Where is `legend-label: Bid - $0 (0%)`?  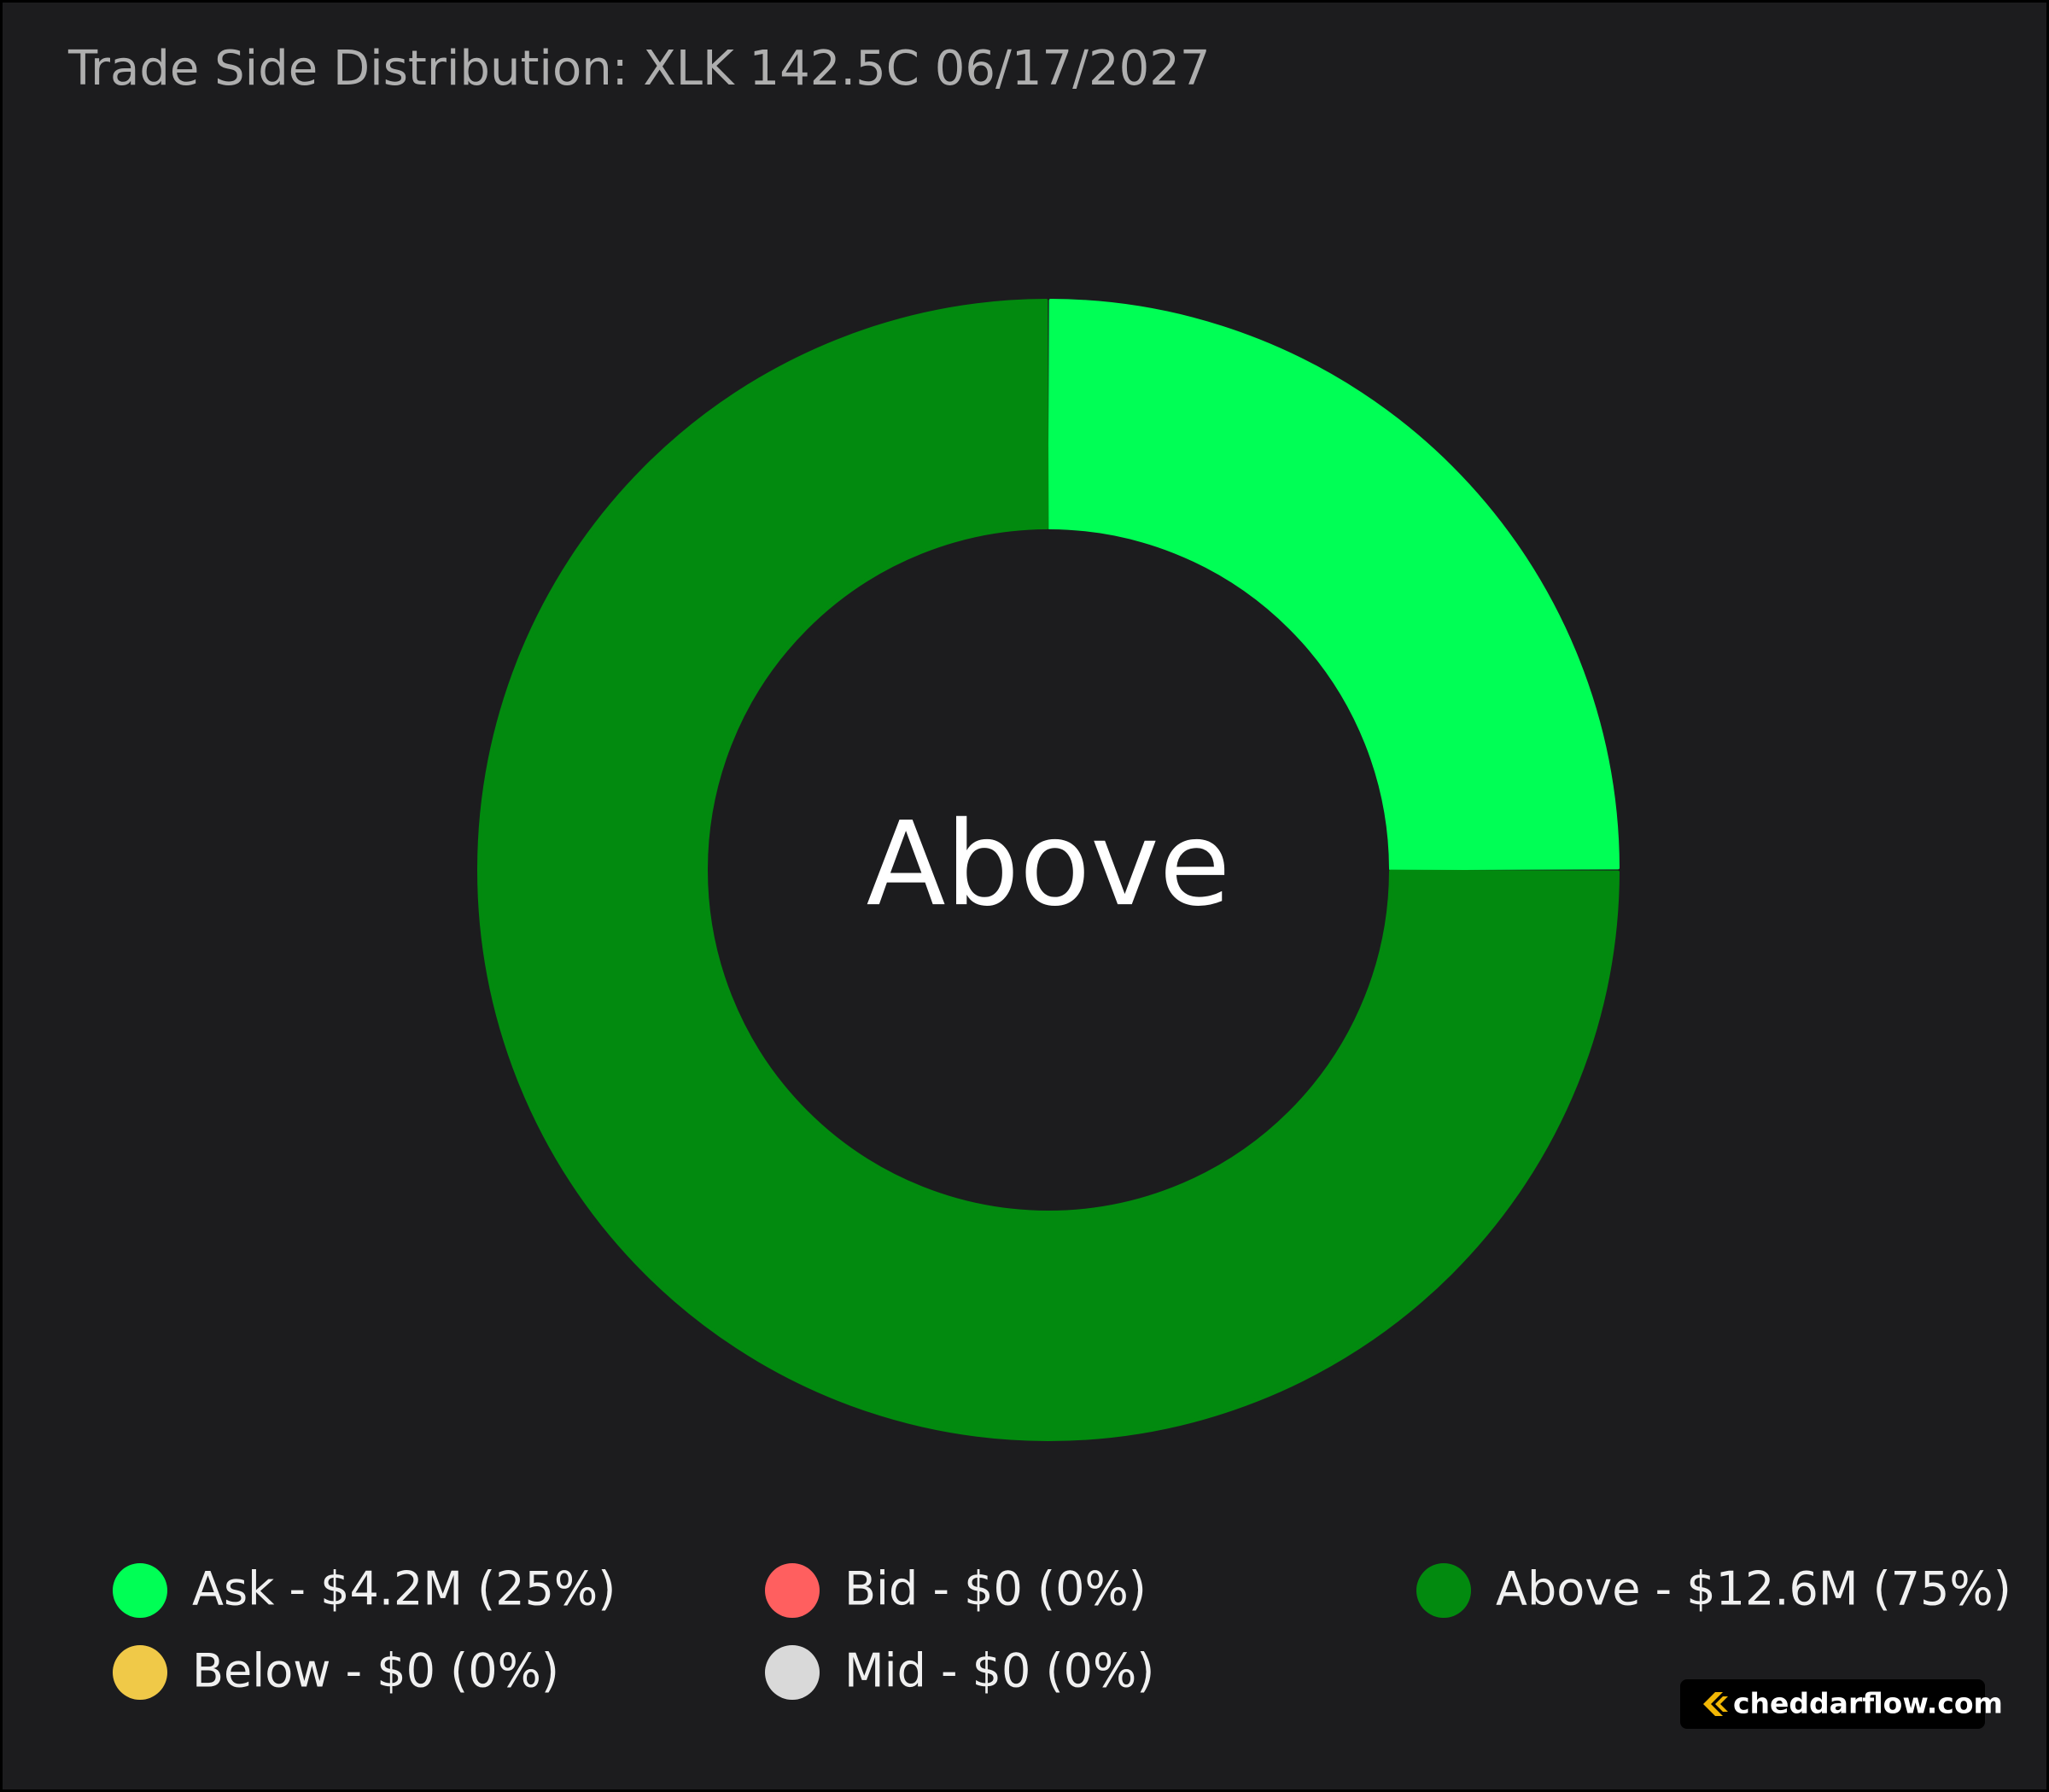
legend-label: Bid - $0 (0%) is located at coordinates (996, 1589).